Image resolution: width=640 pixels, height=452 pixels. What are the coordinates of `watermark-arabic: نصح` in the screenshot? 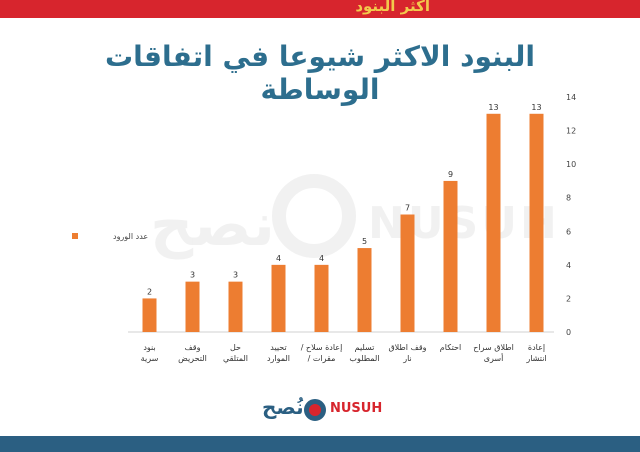 It's located at (212, 225).